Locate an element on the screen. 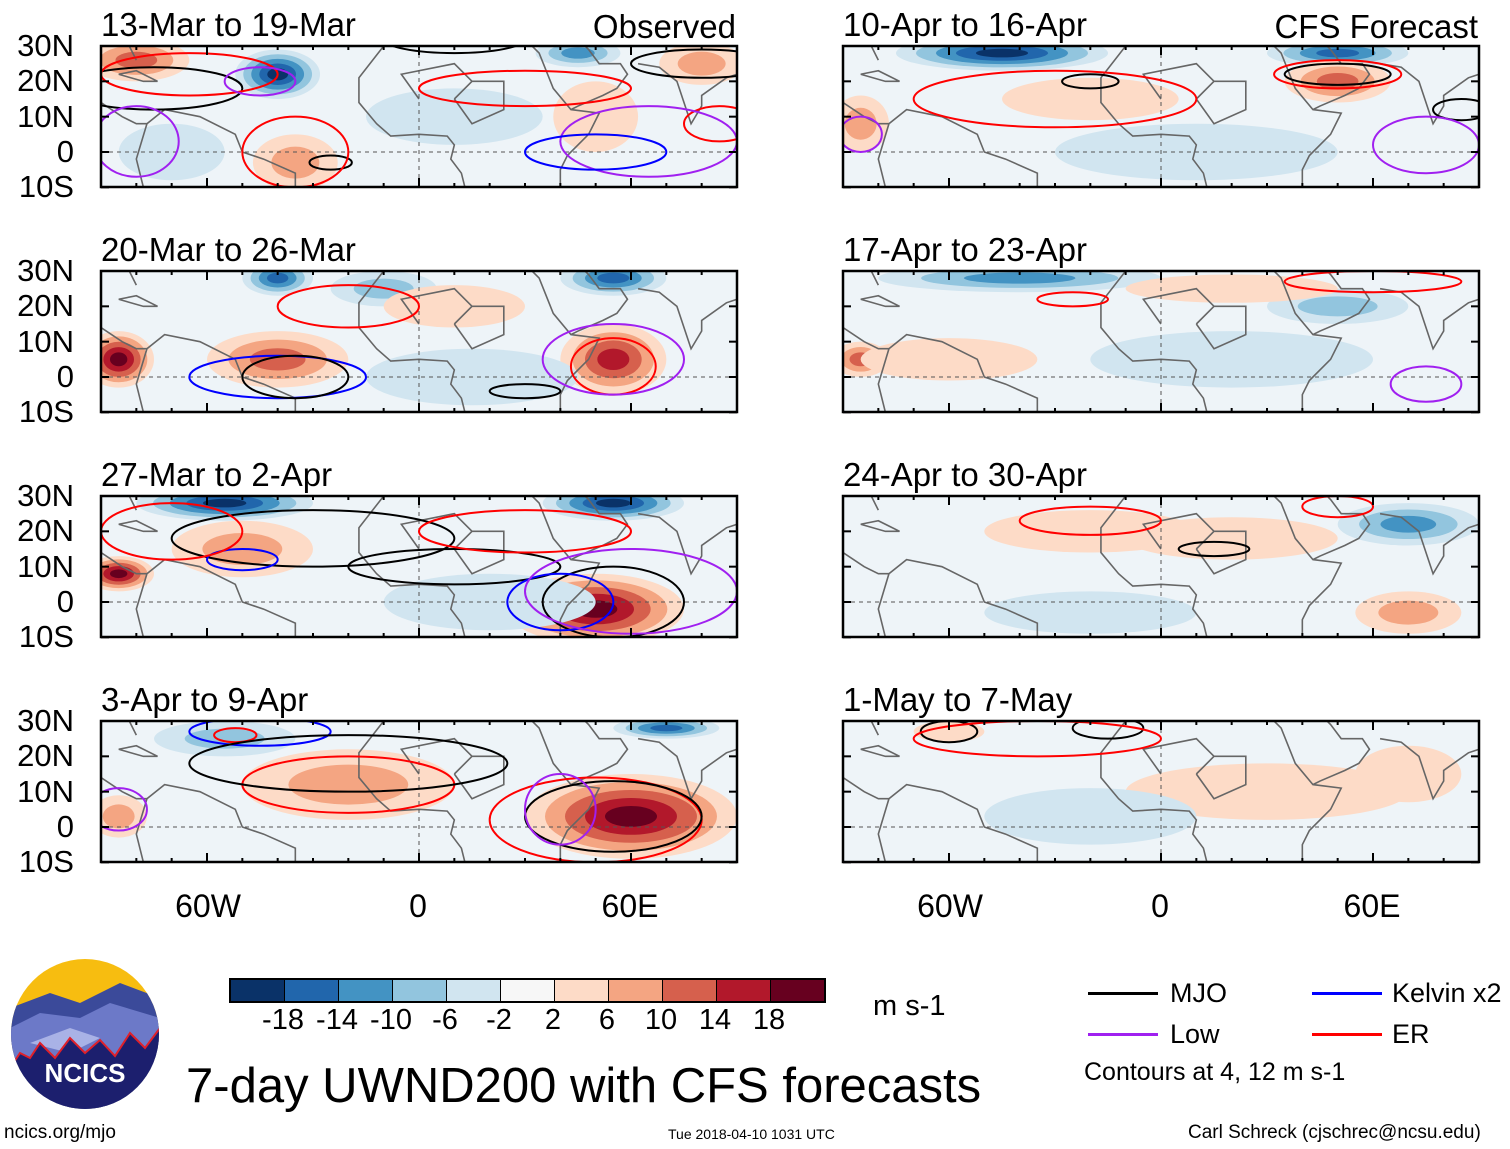  contour-note: Contours at 4, 12 m s-1 is located at coordinates (1215, 1072).